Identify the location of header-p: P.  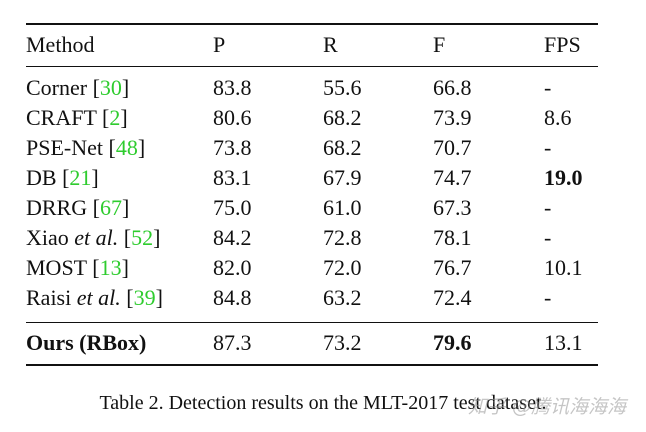
(219, 44).